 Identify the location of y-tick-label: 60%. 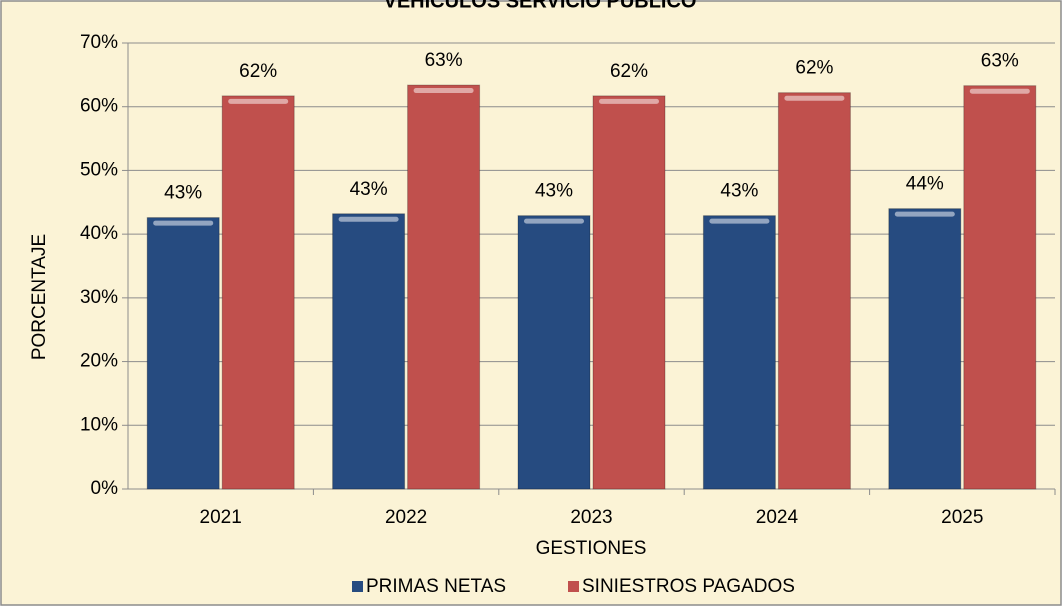
(99, 106).